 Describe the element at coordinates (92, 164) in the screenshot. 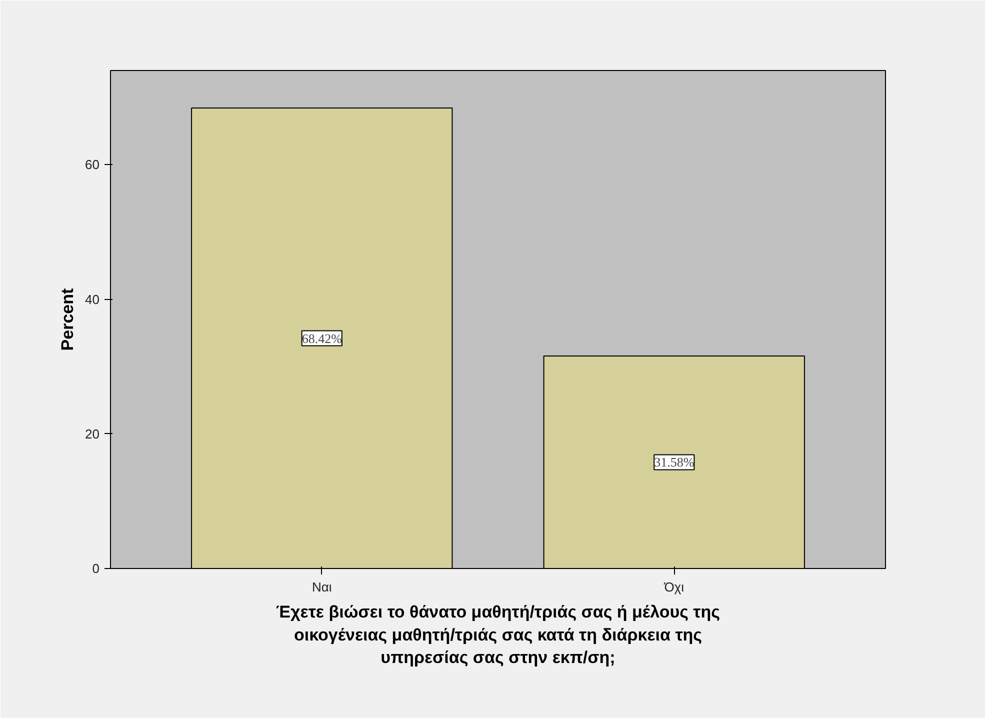

I see `y-tick-label: 60` at that location.